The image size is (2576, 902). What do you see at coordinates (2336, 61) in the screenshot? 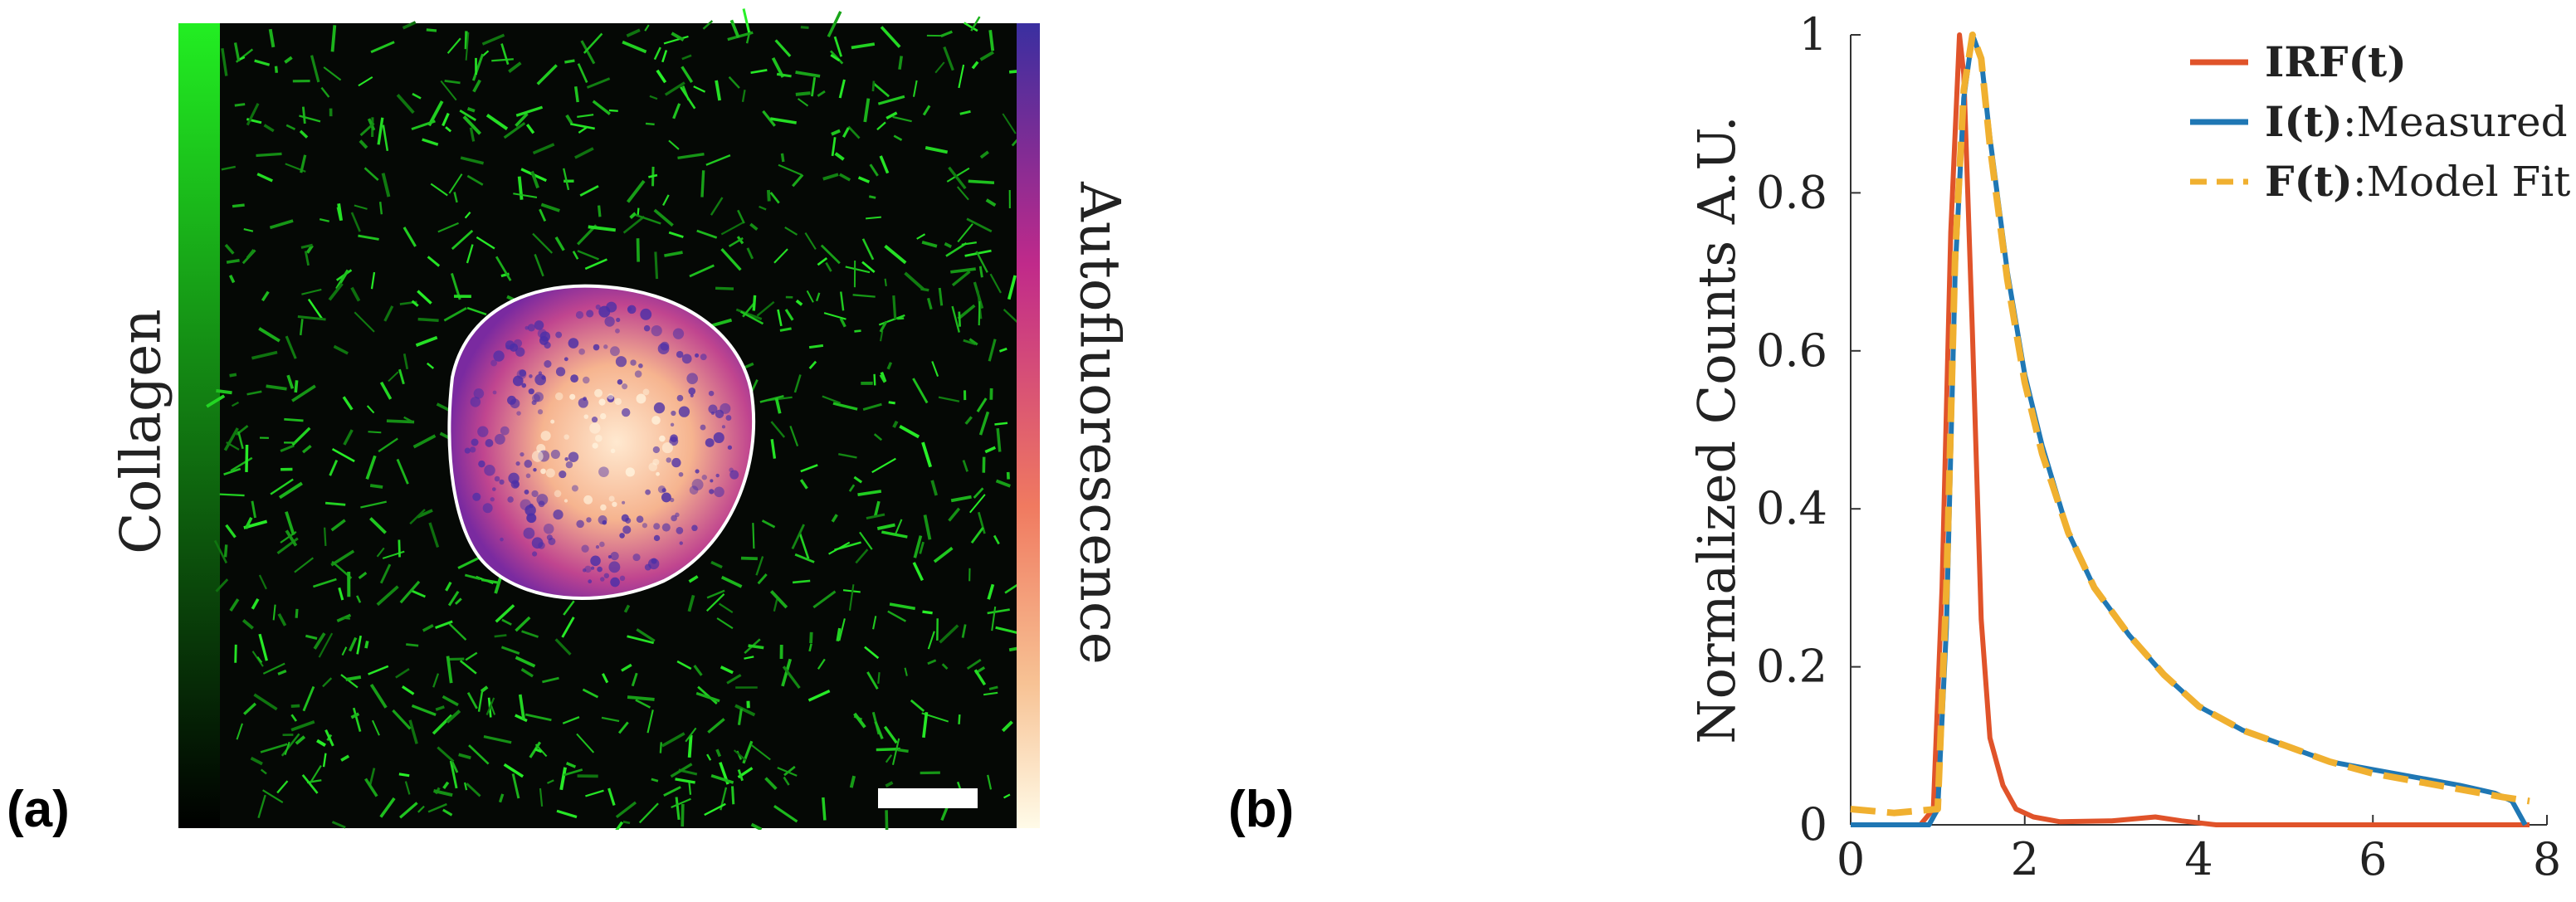
I see `legend-entry: IRF(t)` at bounding box center [2336, 61].